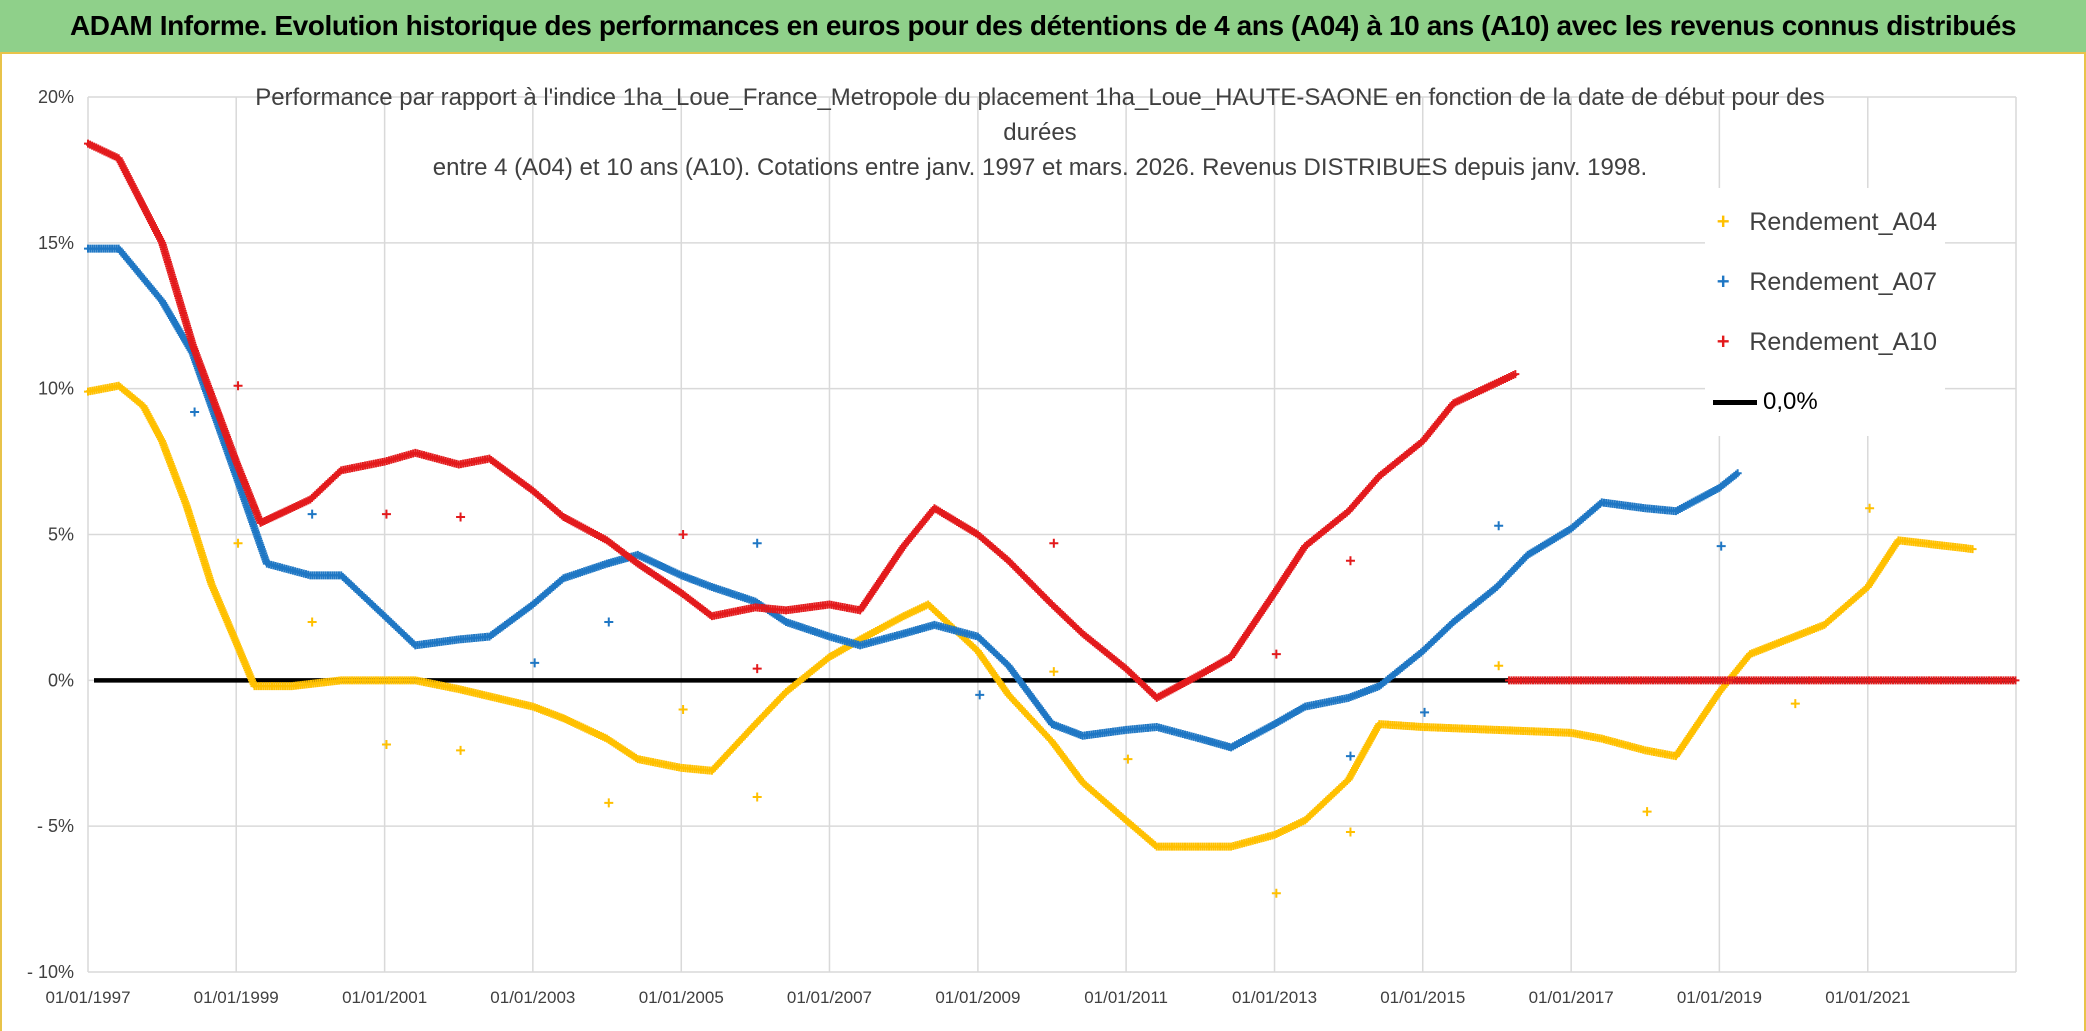 The width and height of the screenshot is (2086, 1031). What do you see at coordinates (1274, 997) in the screenshot?
I see `x-tick-label: 01/01/2013` at bounding box center [1274, 997].